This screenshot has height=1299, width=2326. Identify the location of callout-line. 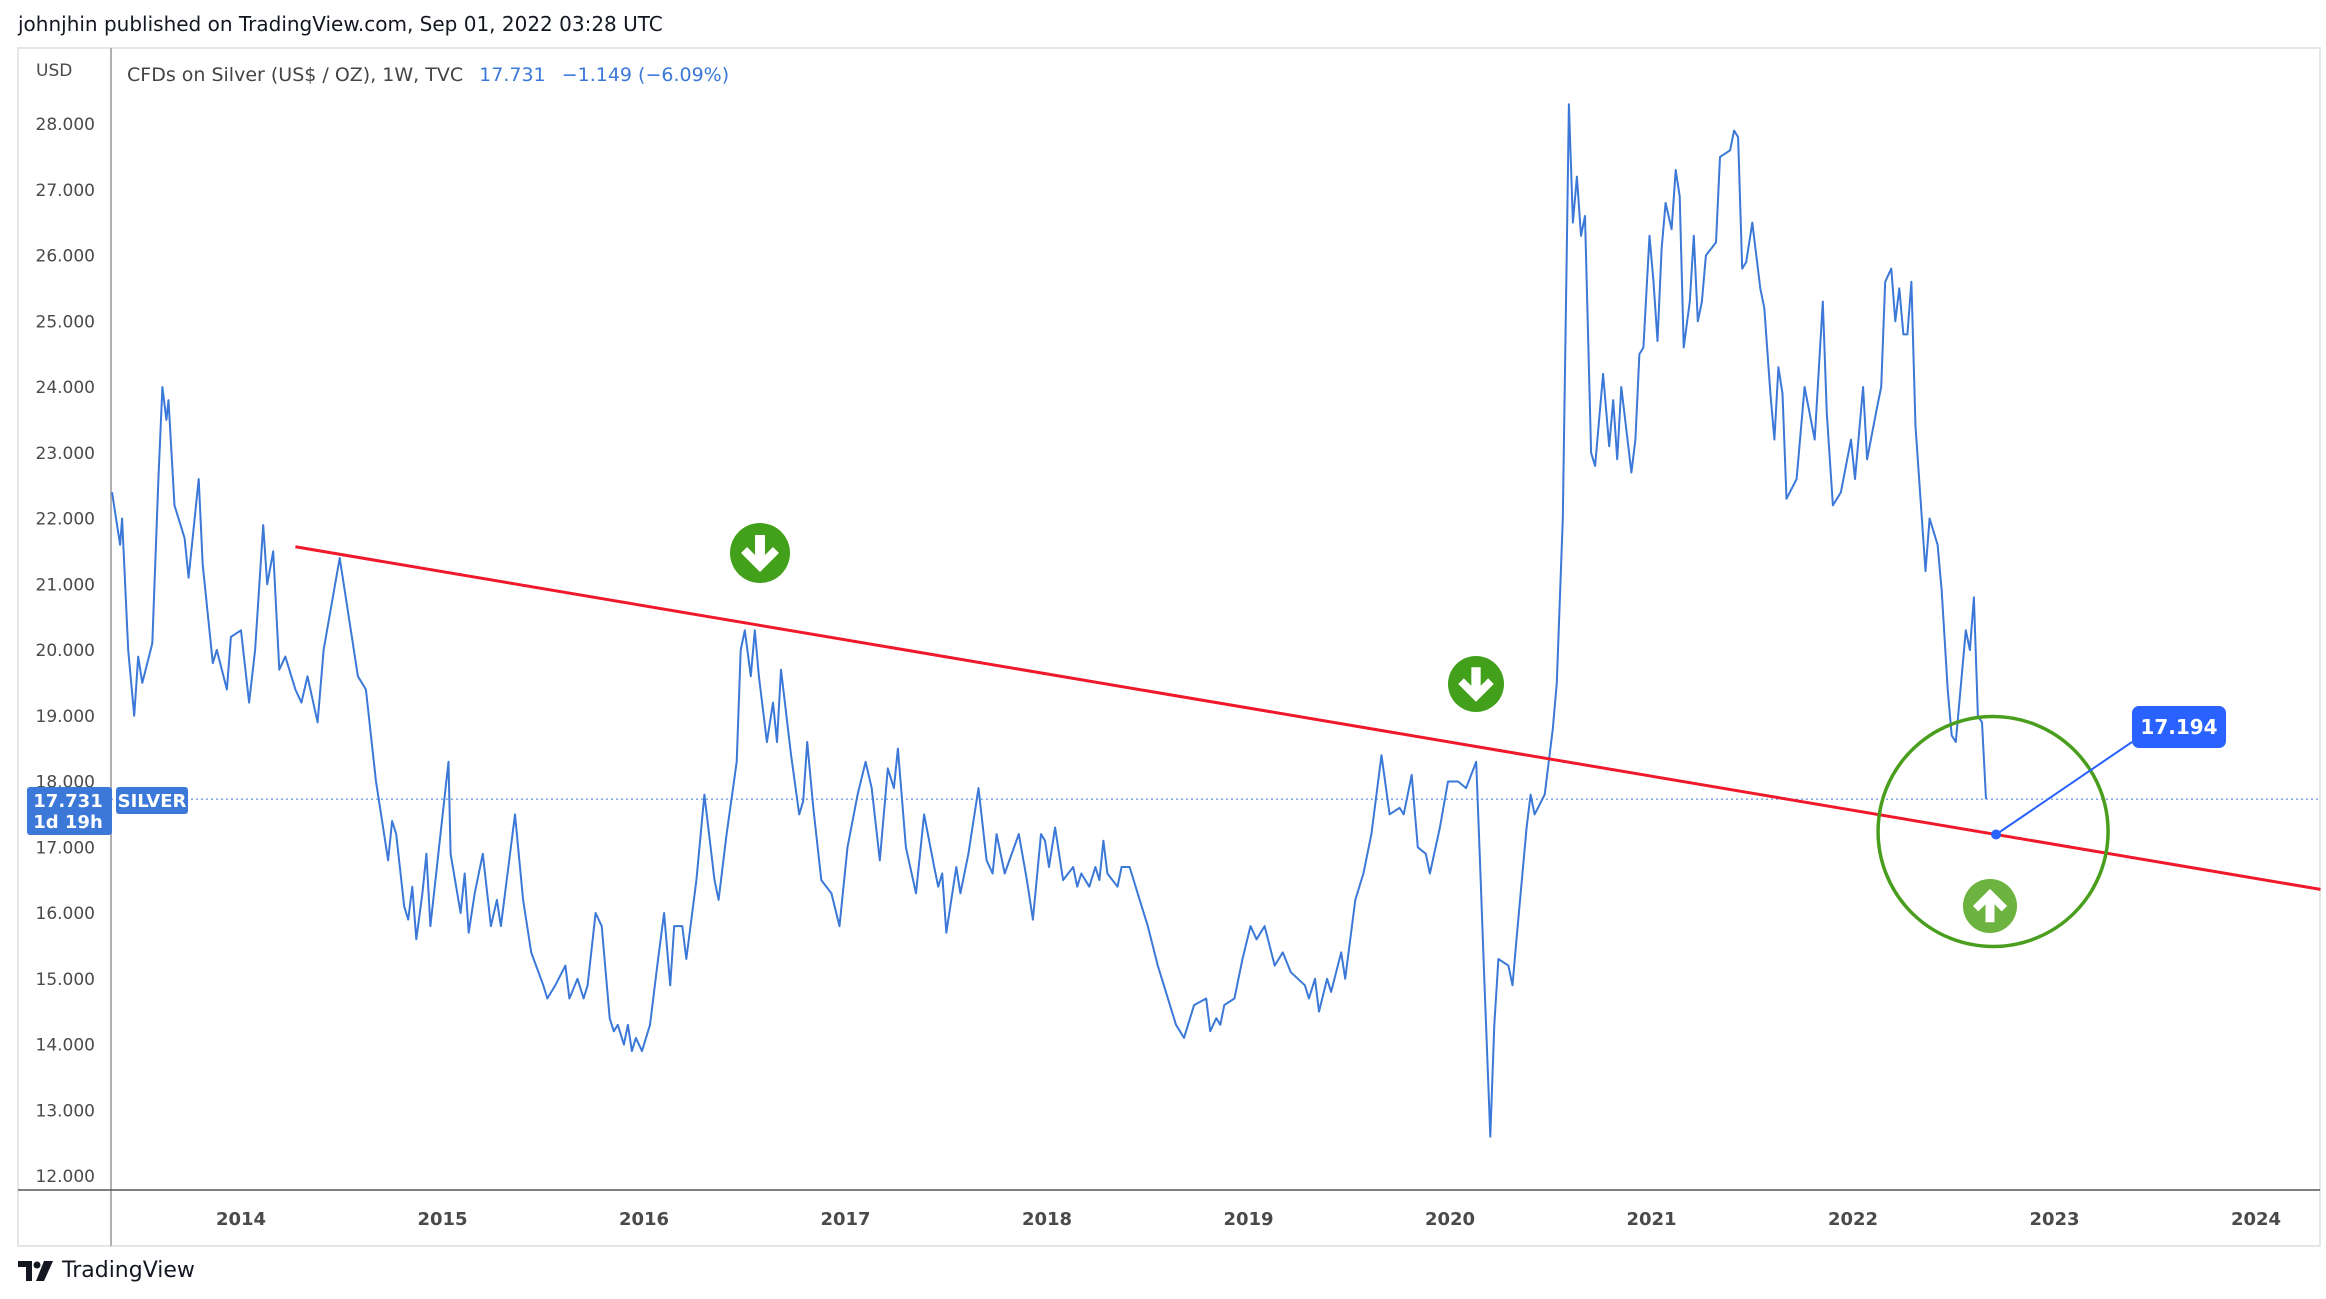
(2064, 788).